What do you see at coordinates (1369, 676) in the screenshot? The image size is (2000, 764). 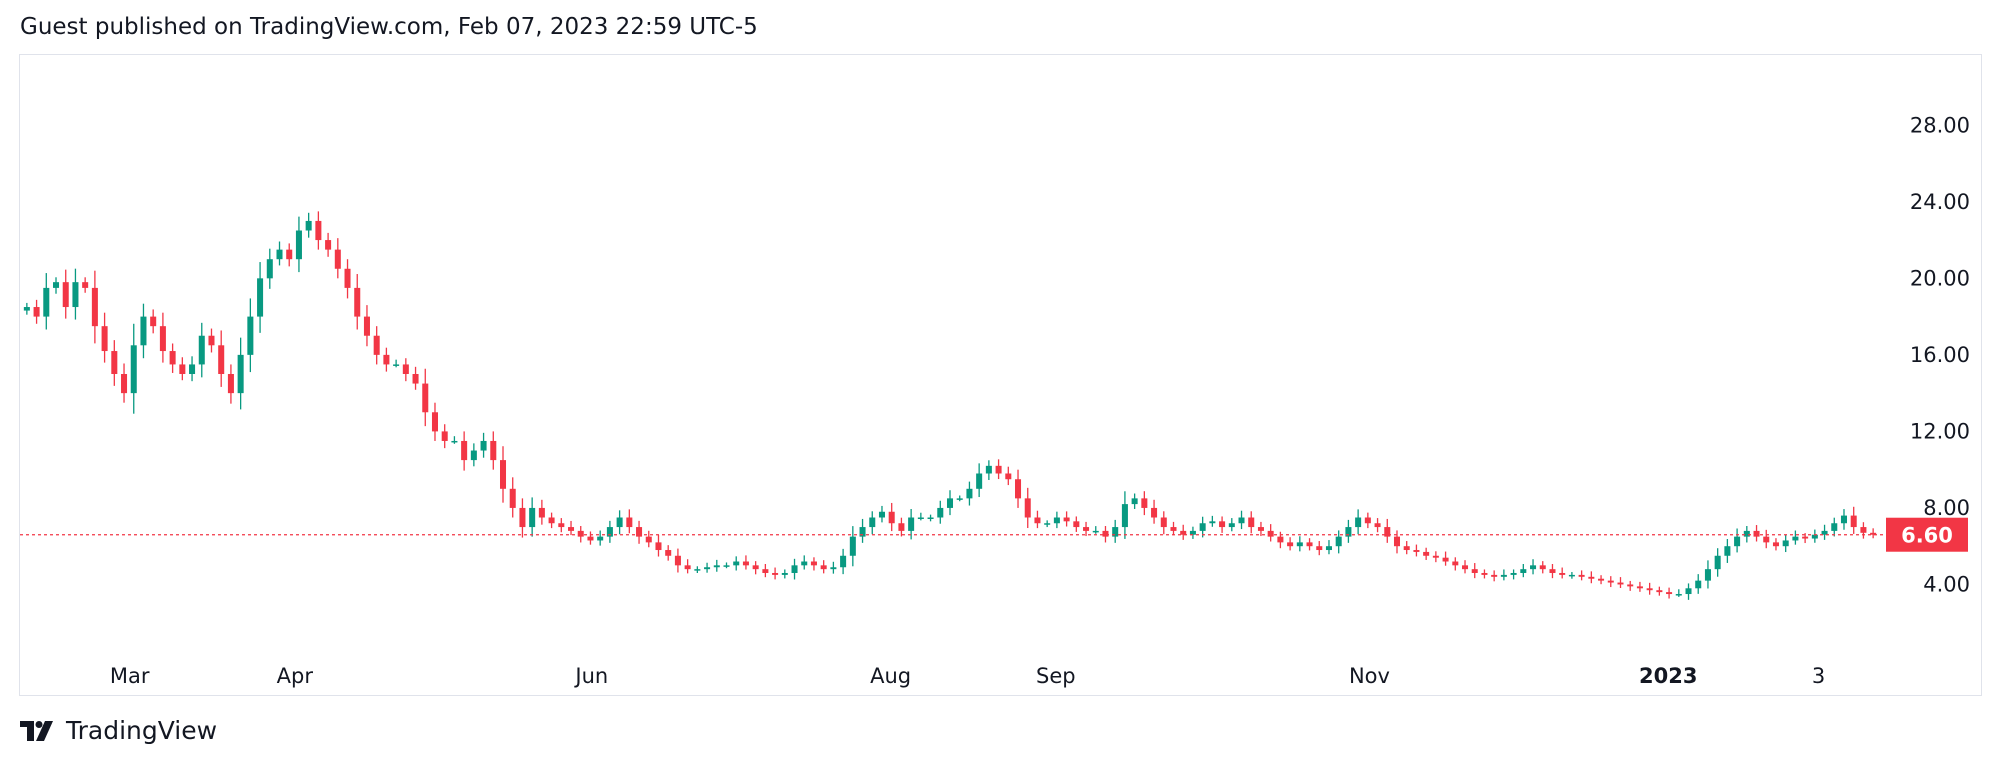 I see `time-tick-label: Nov` at bounding box center [1369, 676].